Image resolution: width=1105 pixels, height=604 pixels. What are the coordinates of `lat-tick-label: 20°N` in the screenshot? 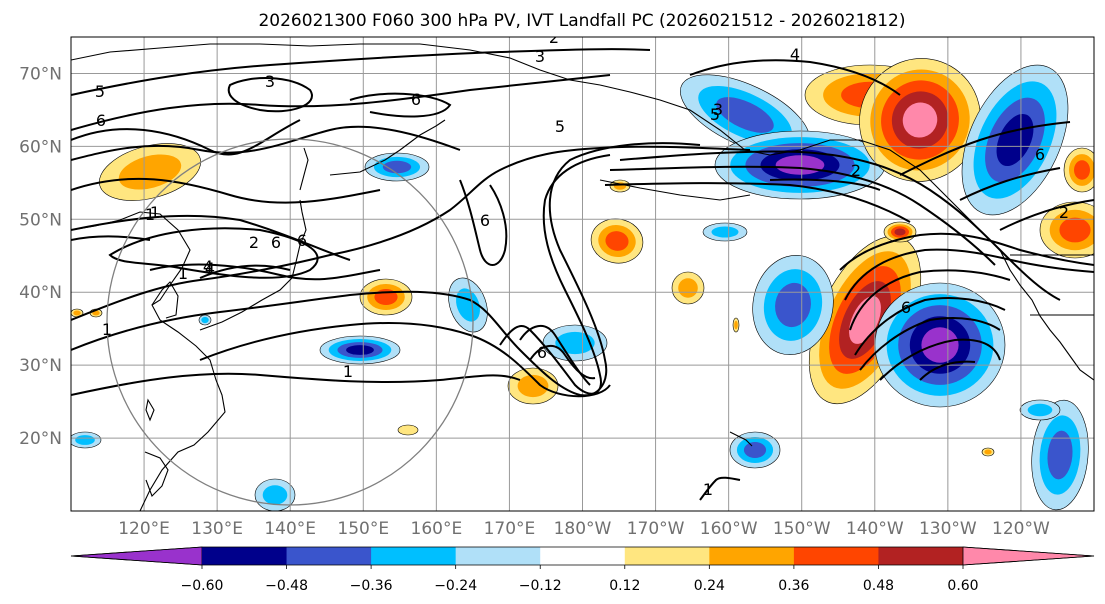 It's located at (40, 439).